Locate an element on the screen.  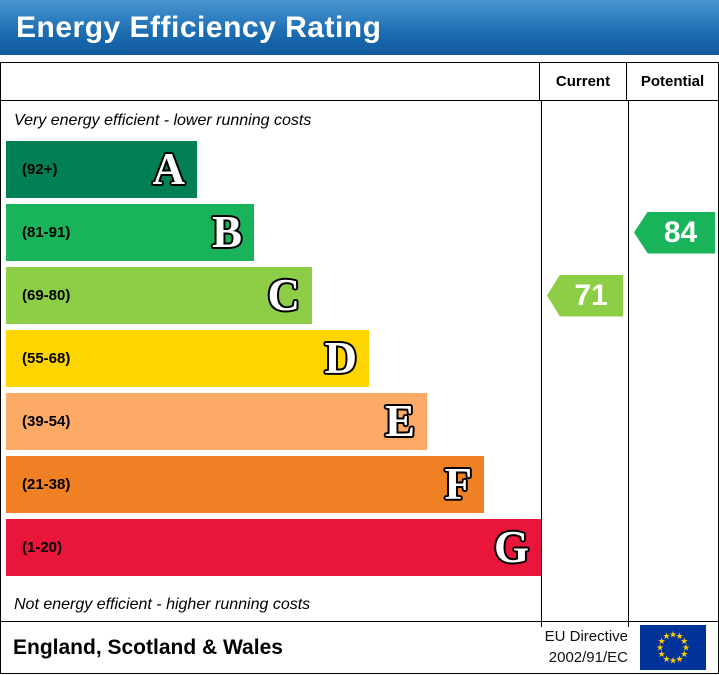
current-rating-value: 71 is located at coordinates (591, 295).